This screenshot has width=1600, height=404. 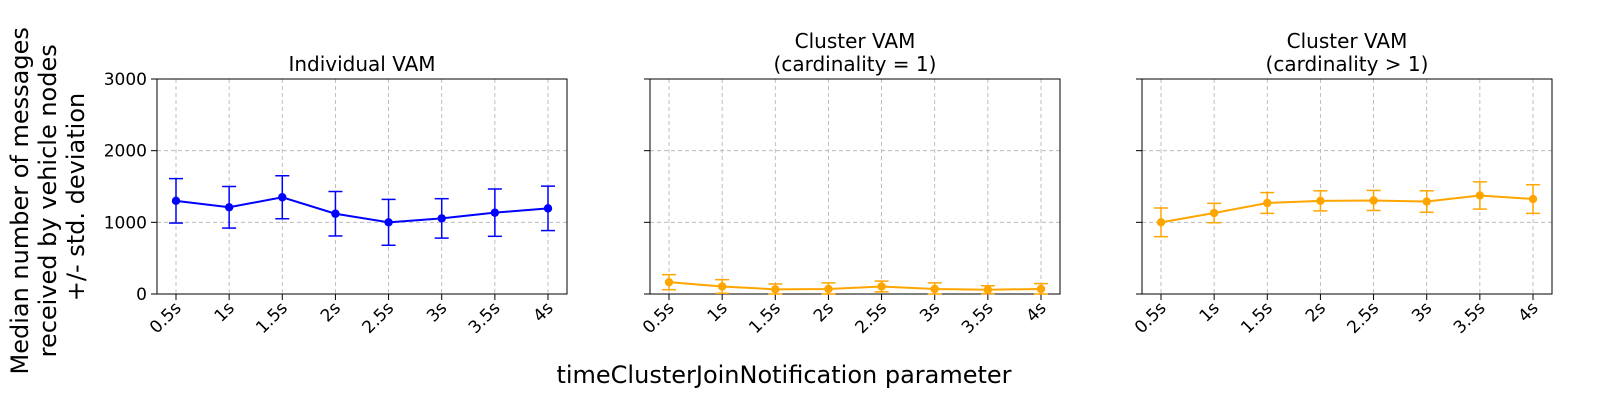 What do you see at coordinates (125, 80) in the screenshot?
I see `y-tick-label: 3000` at bounding box center [125, 80].